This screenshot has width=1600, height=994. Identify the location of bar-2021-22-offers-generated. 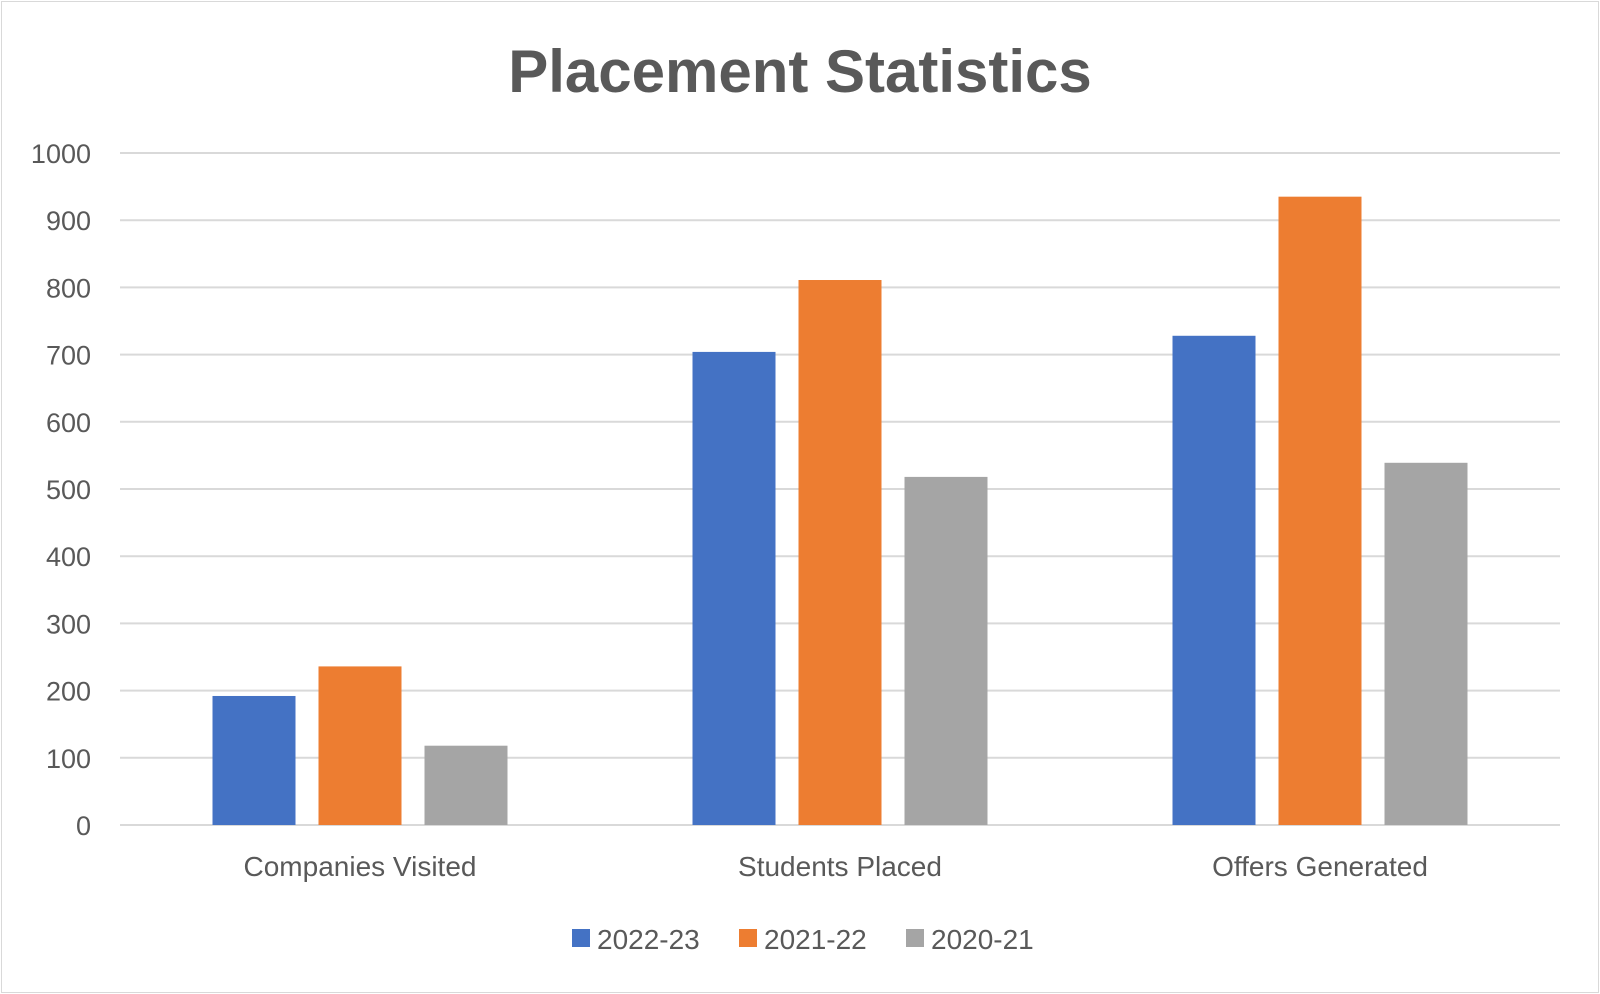
(1320, 510).